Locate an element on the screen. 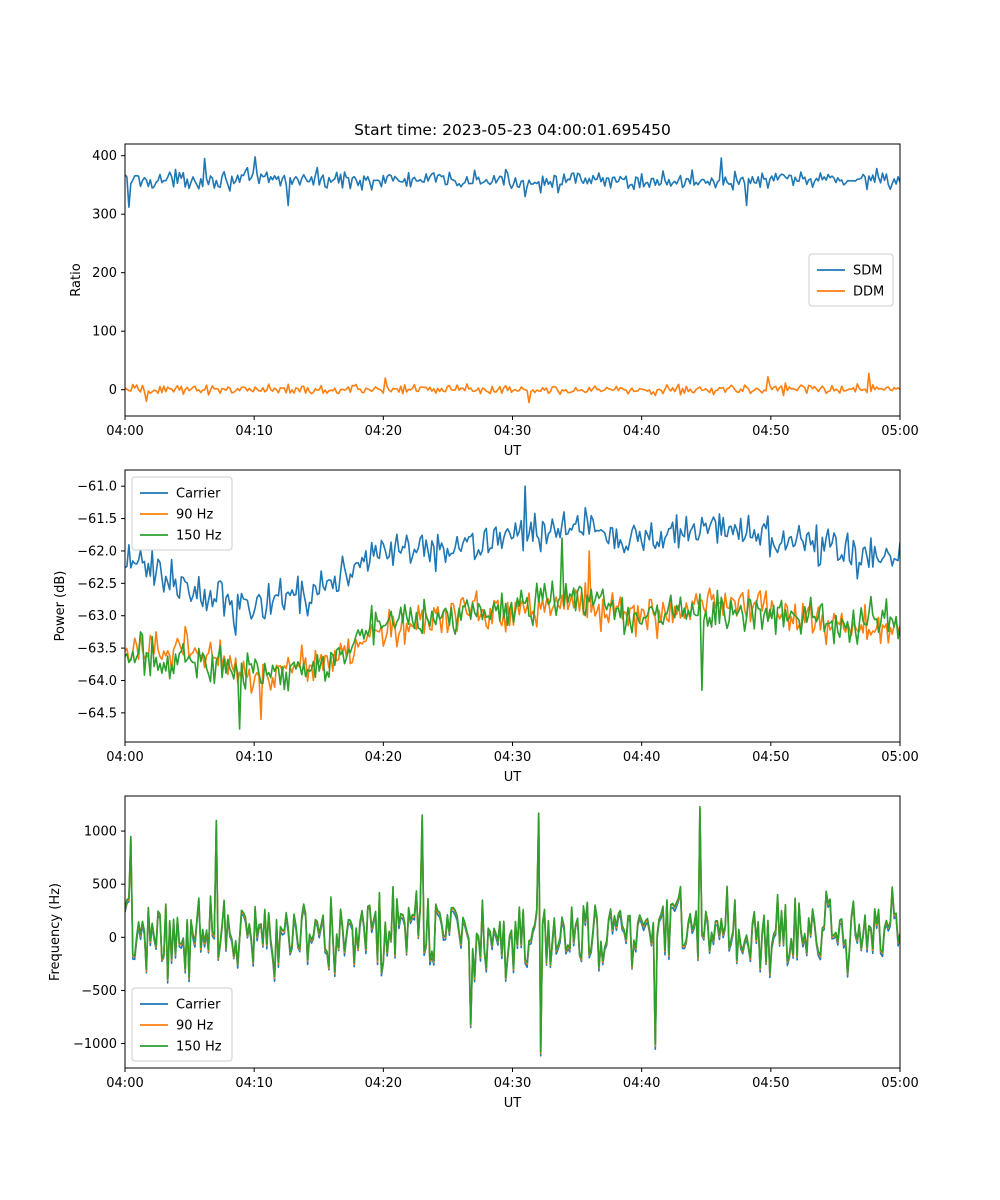 The image size is (1000, 1200). legend: SDM DDM is located at coordinates (851, 280).